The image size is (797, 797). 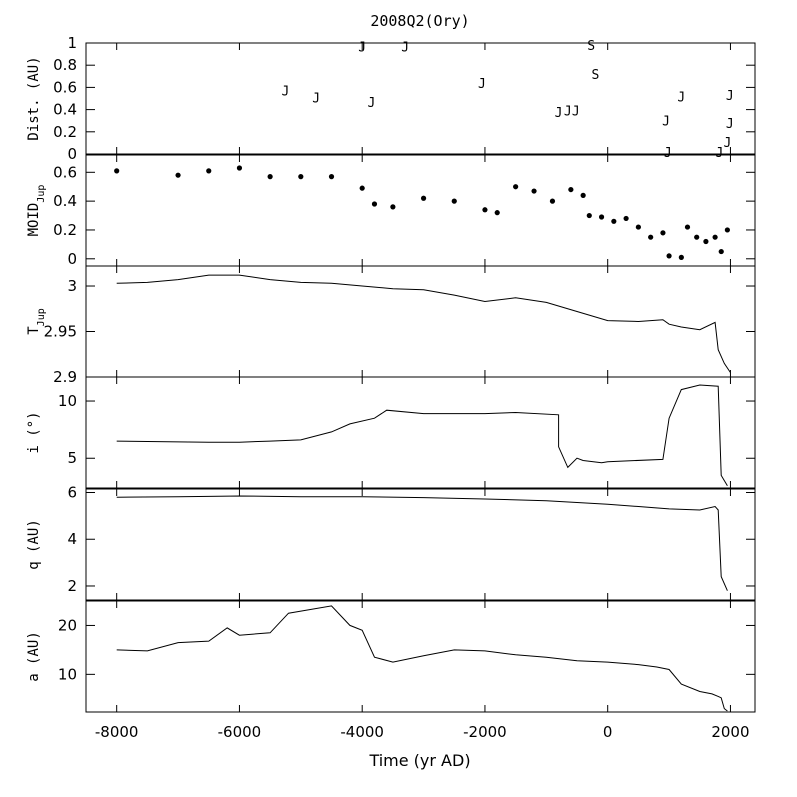 What do you see at coordinates (72, 493) in the screenshot?
I see `y-tick-label-q: 6` at bounding box center [72, 493].